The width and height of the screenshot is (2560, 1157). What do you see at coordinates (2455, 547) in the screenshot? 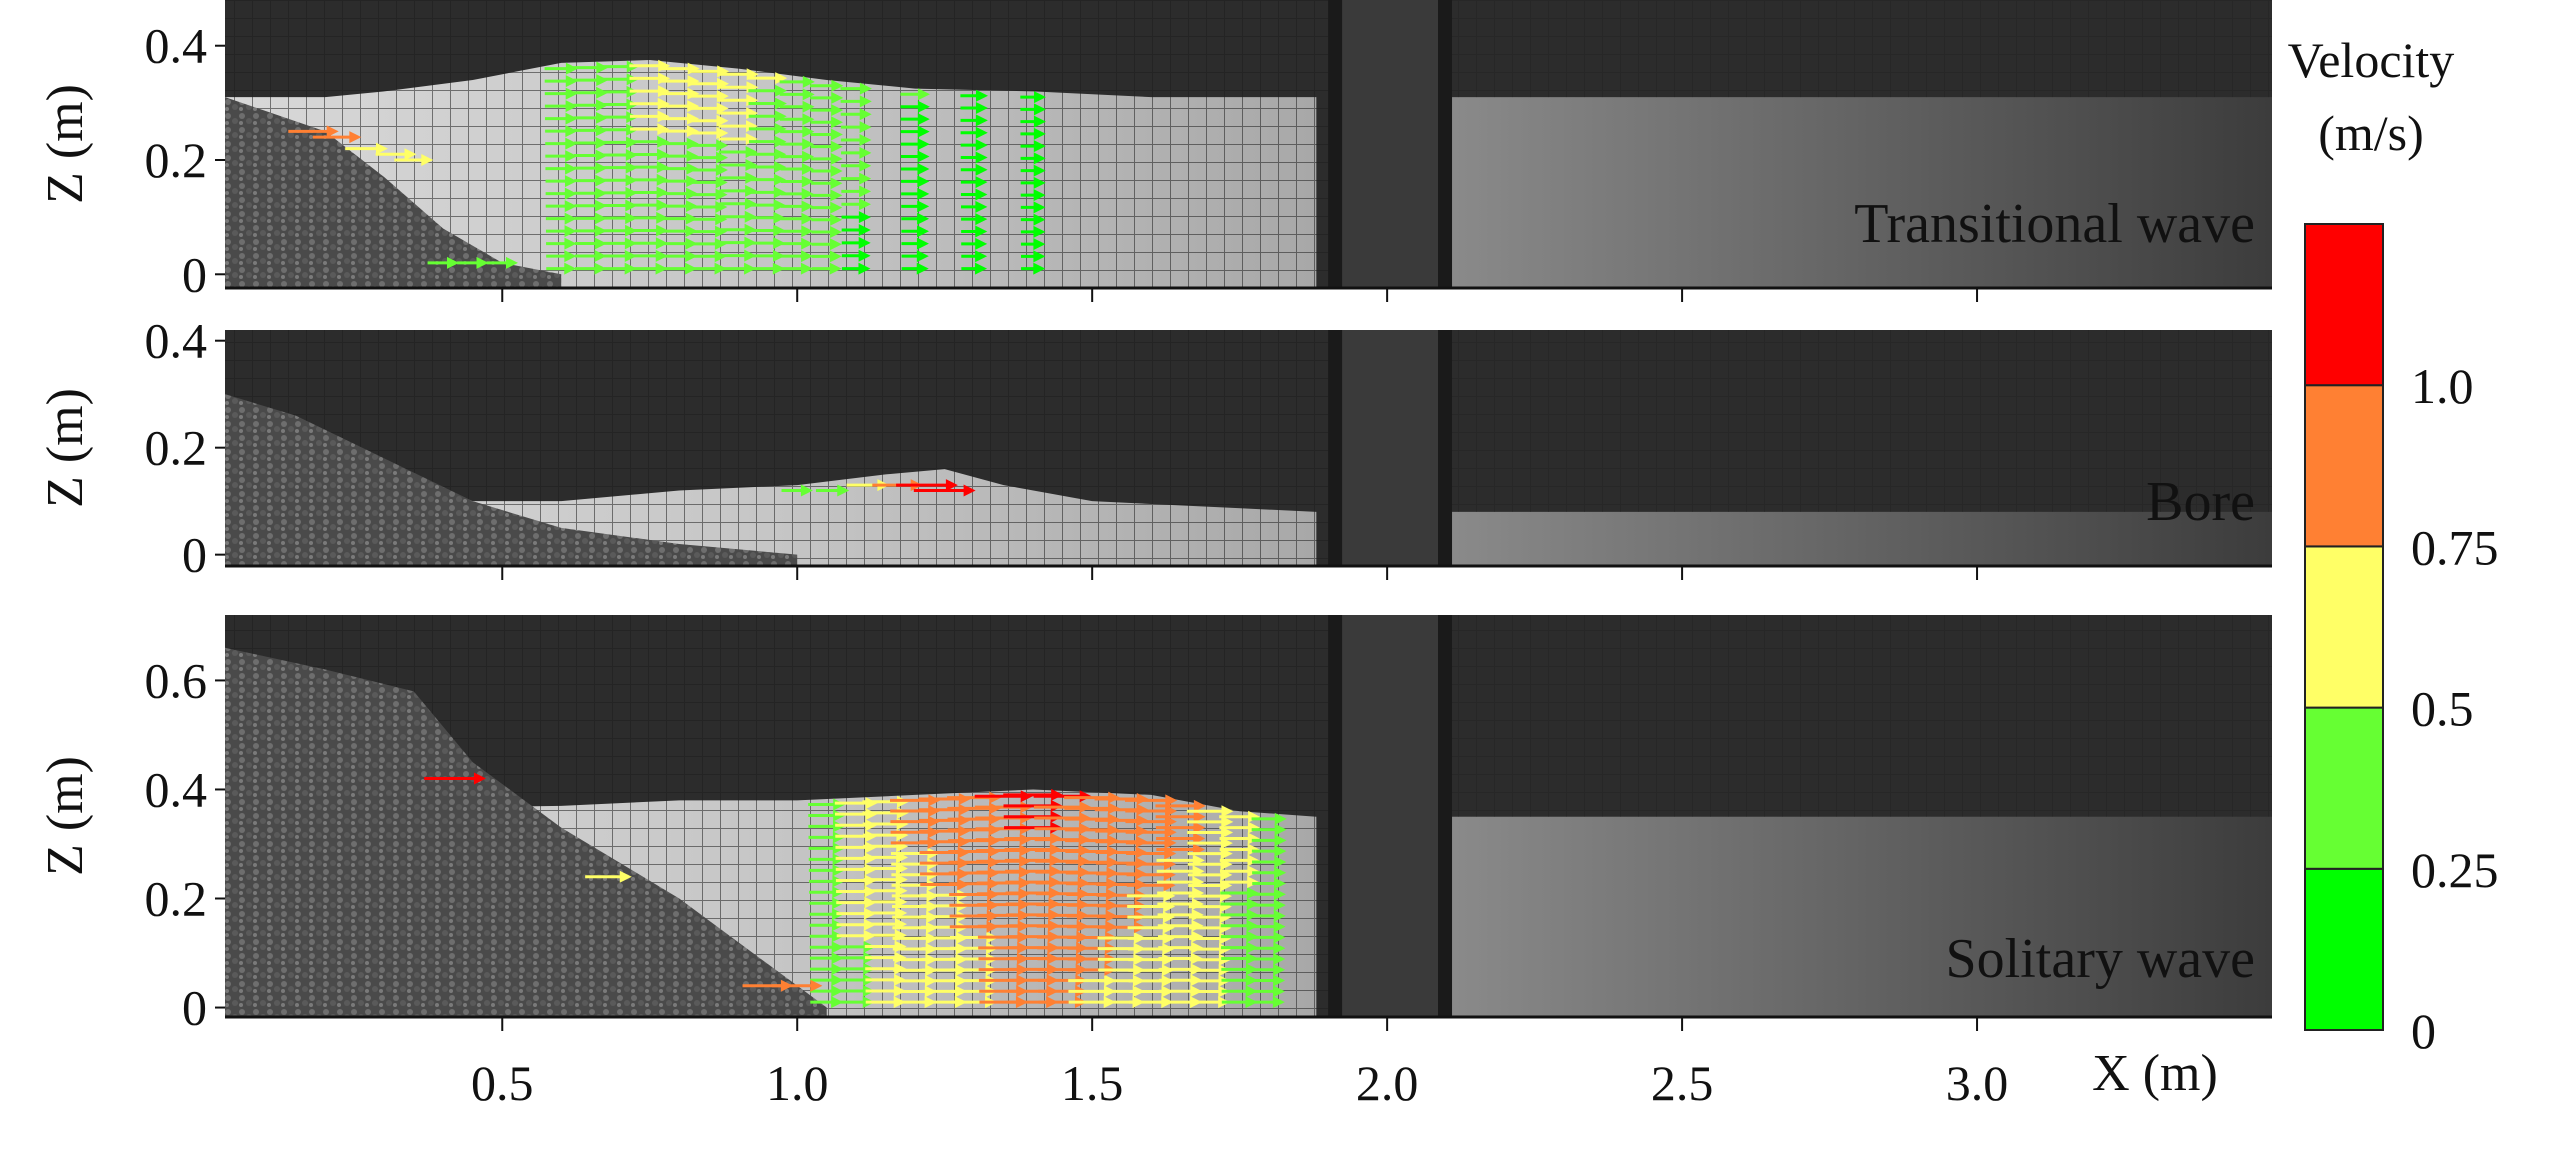
I see `colorbar-tick-label: 0.75` at bounding box center [2455, 547].